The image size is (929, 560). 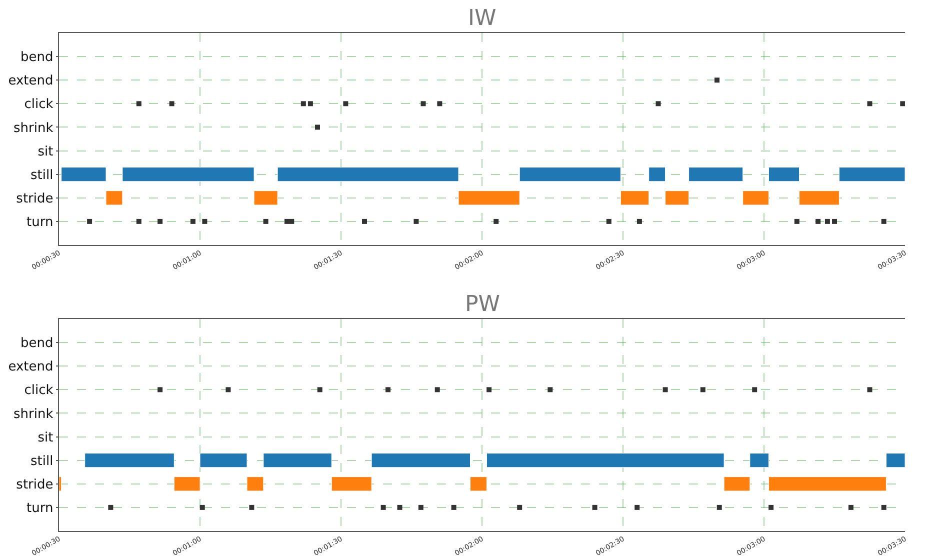 What do you see at coordinates (482, 304) in the screenshot?
I see `chart-title: PW` at bounding box center [482, 304].